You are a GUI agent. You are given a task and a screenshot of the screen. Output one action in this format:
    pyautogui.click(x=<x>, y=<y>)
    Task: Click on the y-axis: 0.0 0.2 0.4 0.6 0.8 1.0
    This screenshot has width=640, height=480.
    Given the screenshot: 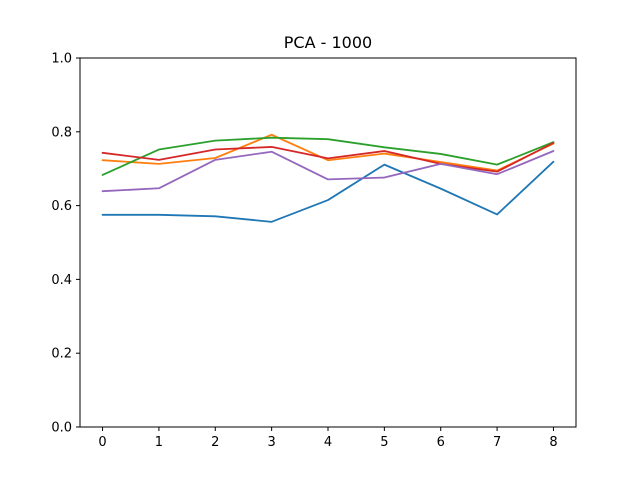 What is the action you would take?
    pyautogui.click(x=65, y=244)
    